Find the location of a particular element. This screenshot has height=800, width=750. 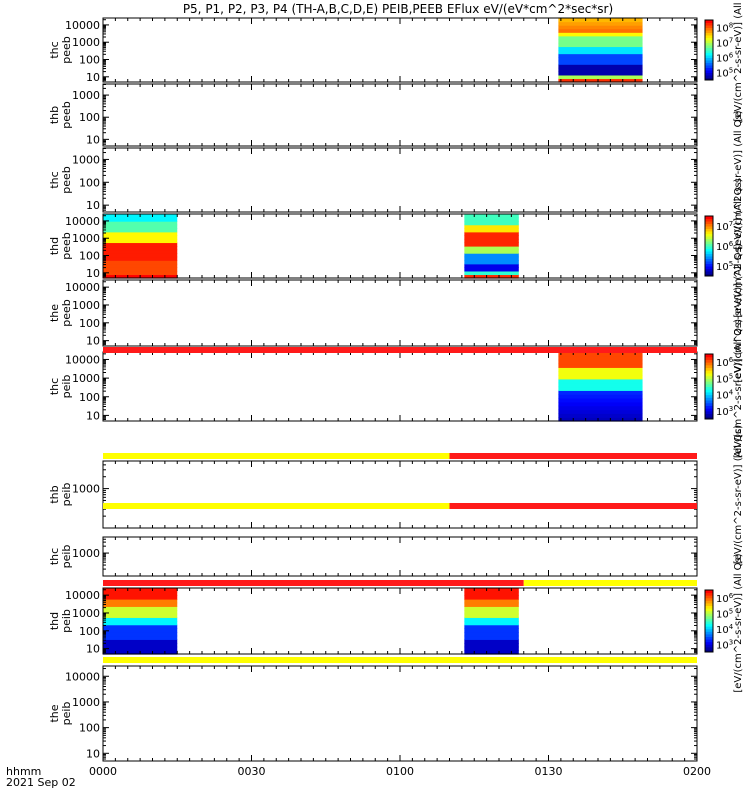

panel-10: 10 100 1000 10000 the peib is located at coordinates (373, 713).